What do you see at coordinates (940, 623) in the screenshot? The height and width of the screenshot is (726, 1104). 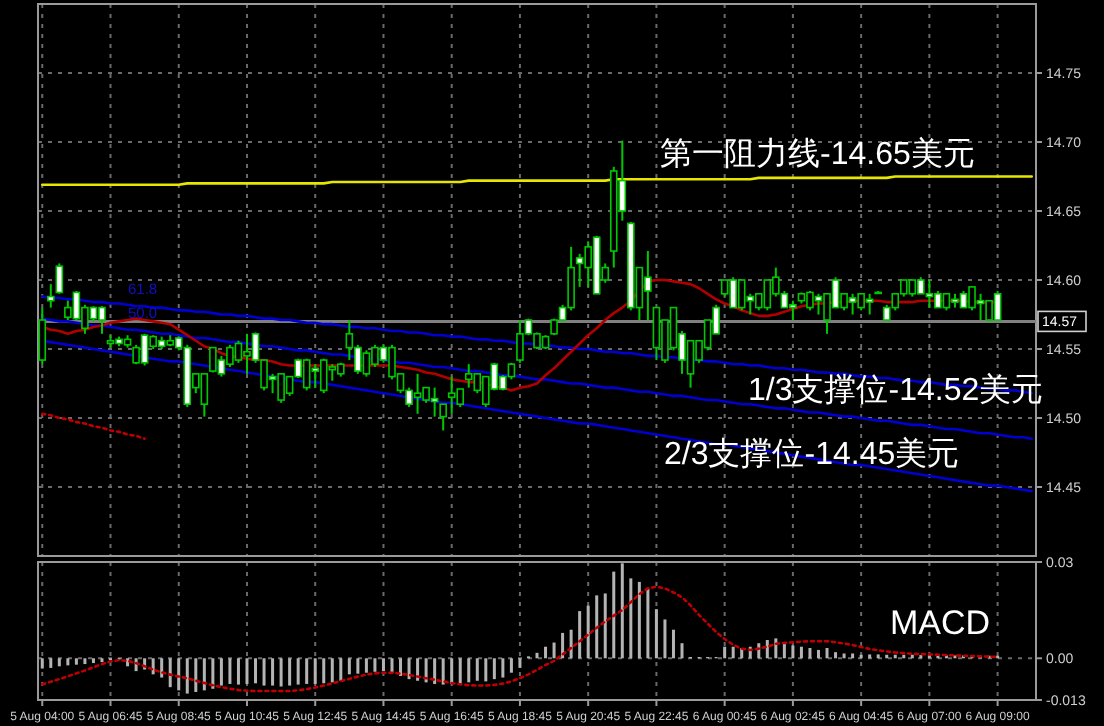 I see `annotation: MACD` at bounding box center [940, 623].